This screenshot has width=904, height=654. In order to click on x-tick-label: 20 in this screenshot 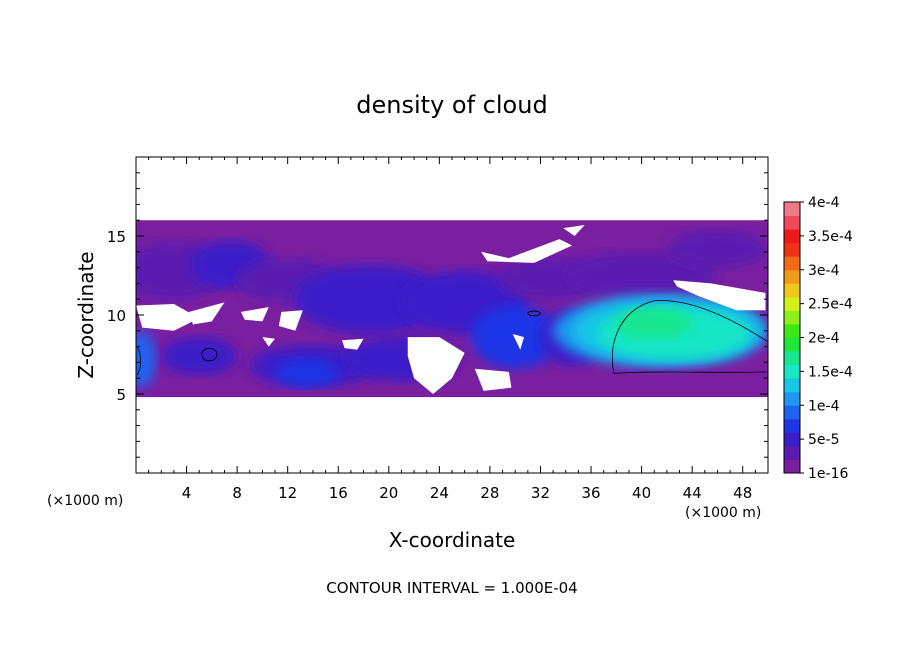, I will do `click(388, 493)`.